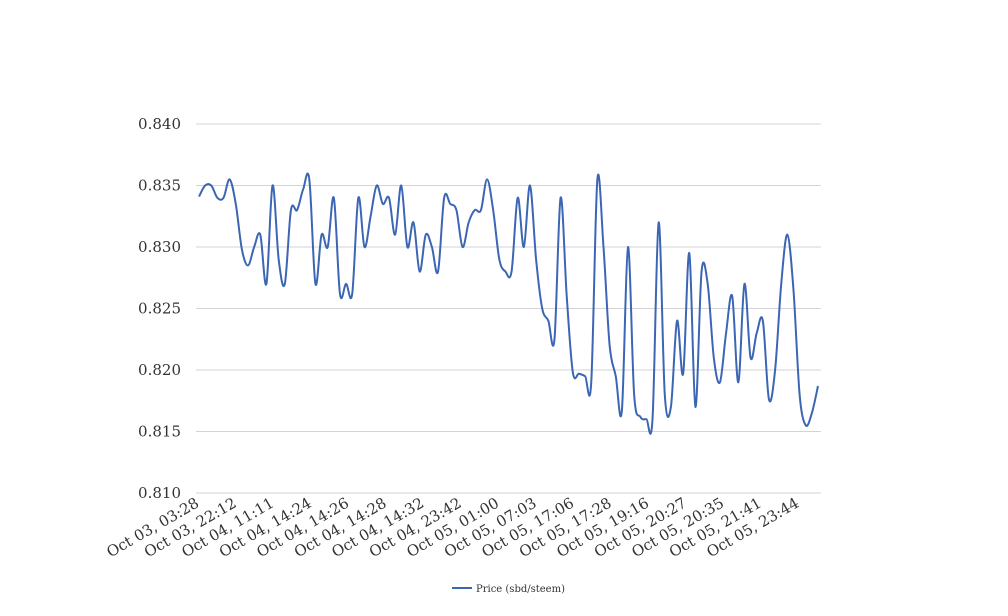  I want to click on y-axis-ticks: 0.810 0.815 0.820 0.825 0.830 0.835 0.840, so click(159, 308).